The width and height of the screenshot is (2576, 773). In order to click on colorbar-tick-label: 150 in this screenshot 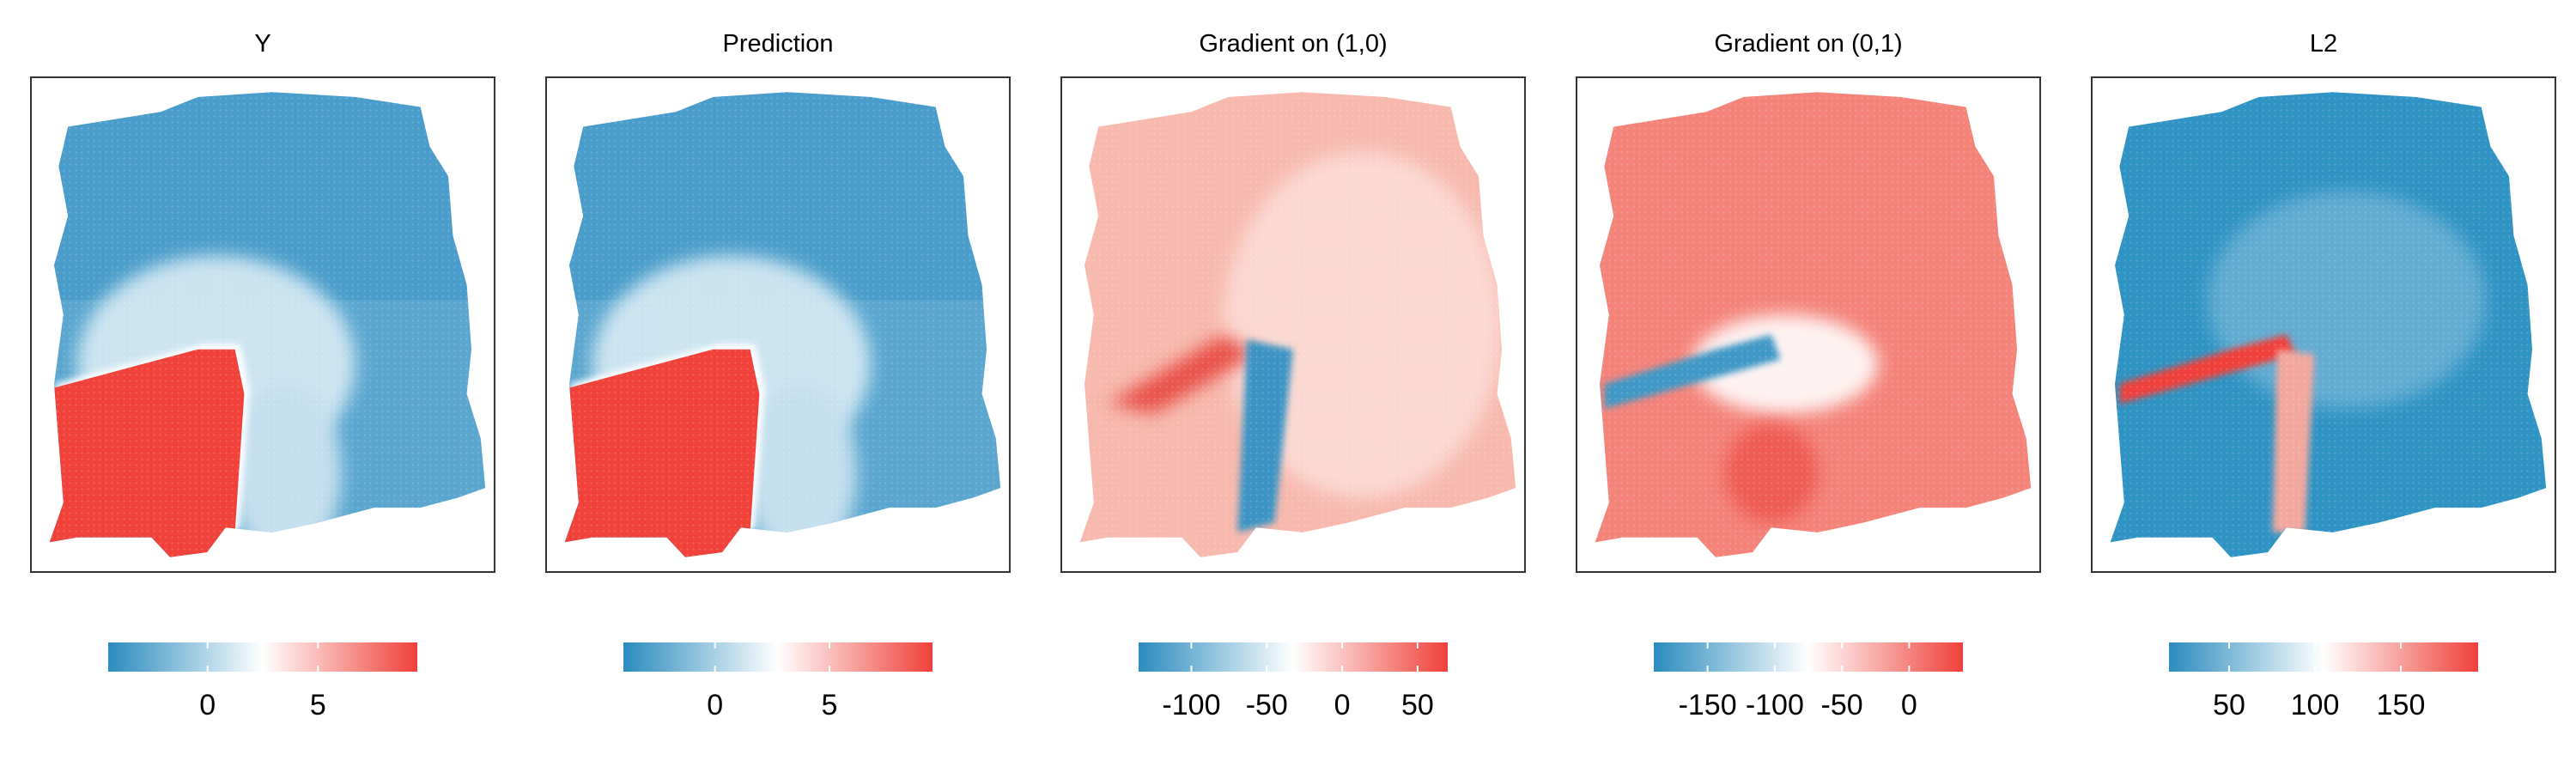, I will do `click(2401, 705)`.